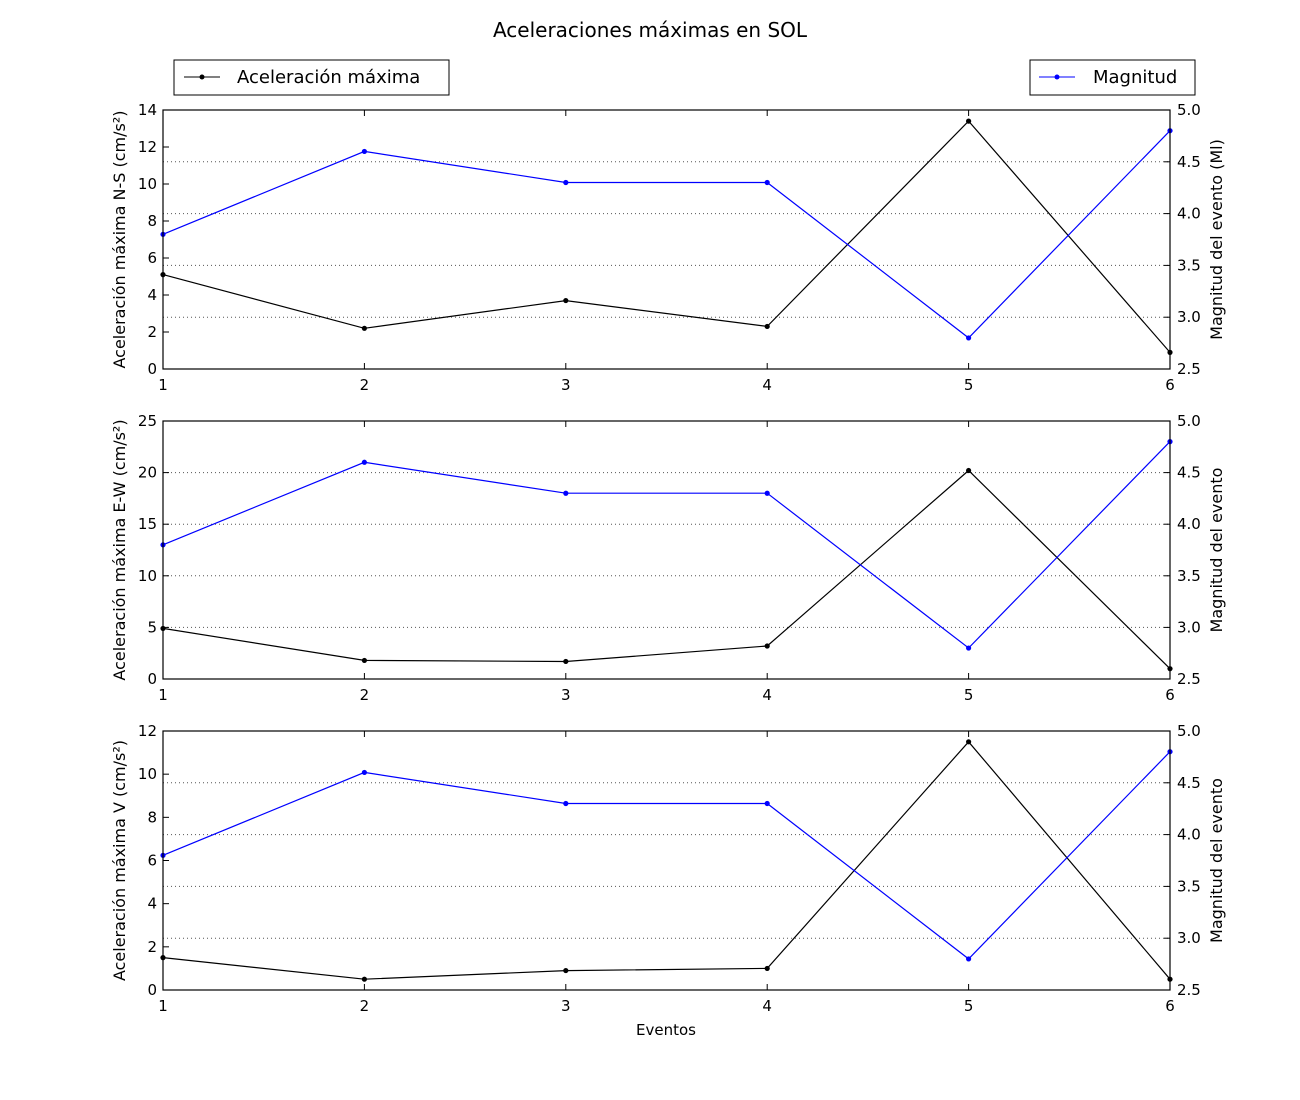  What do you see at coordinates (147, 110) in the screenshot?
I see `y-tick-label: 14` at bounding box center [147, 110].